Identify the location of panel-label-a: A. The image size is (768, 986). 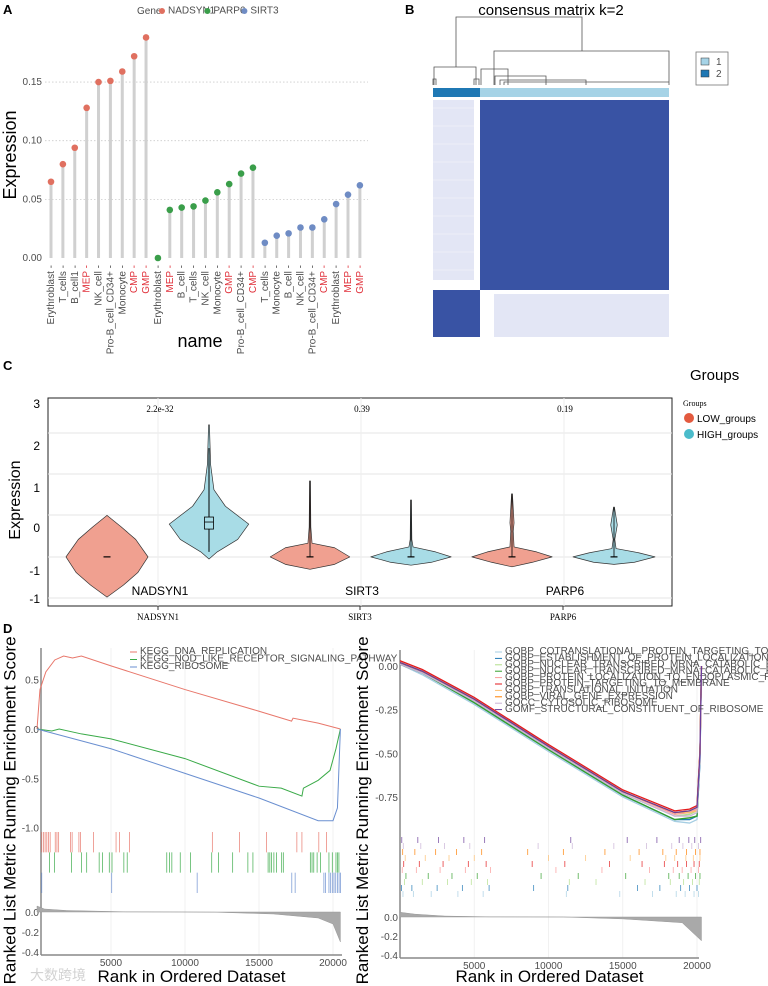
(8, 9).